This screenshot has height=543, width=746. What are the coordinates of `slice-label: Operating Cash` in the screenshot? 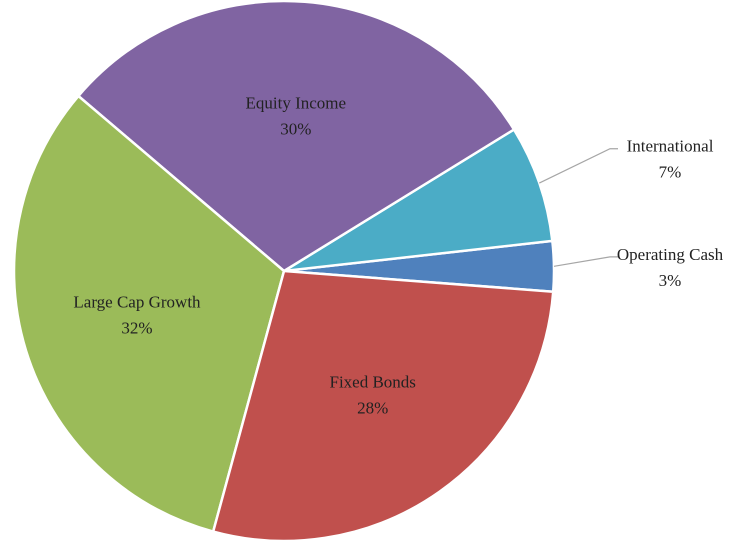 It's located at (670, 254).